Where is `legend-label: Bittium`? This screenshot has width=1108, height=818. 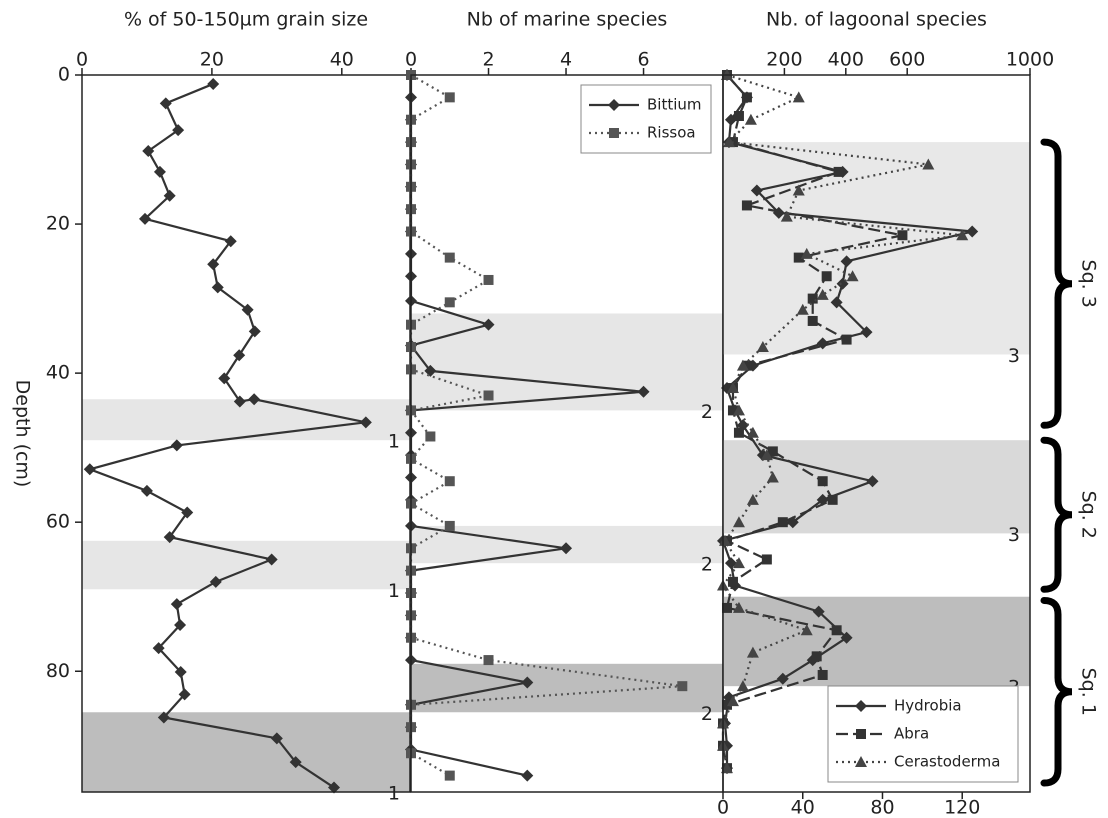
legend-label: Bittium is located at coordinates (674, 105).